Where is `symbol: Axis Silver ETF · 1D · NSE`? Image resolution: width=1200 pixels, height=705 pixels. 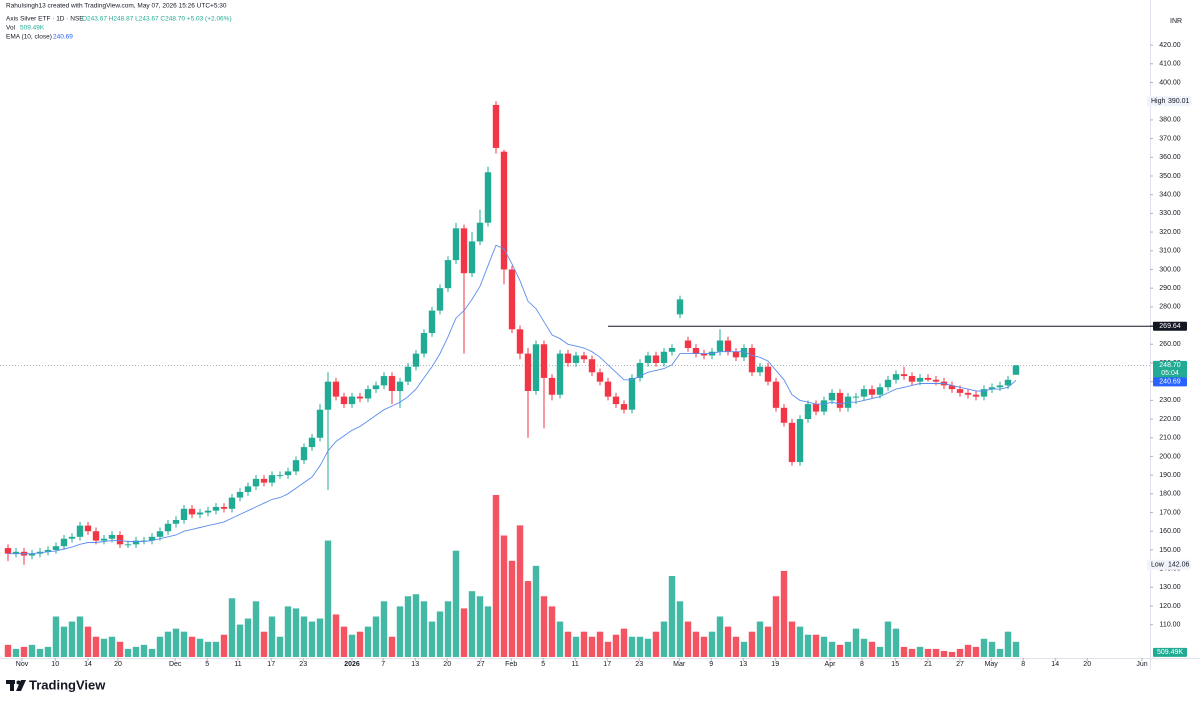
symbol: Axis Silver ETF · 1D · NSE is located at coordinates (45, 19).